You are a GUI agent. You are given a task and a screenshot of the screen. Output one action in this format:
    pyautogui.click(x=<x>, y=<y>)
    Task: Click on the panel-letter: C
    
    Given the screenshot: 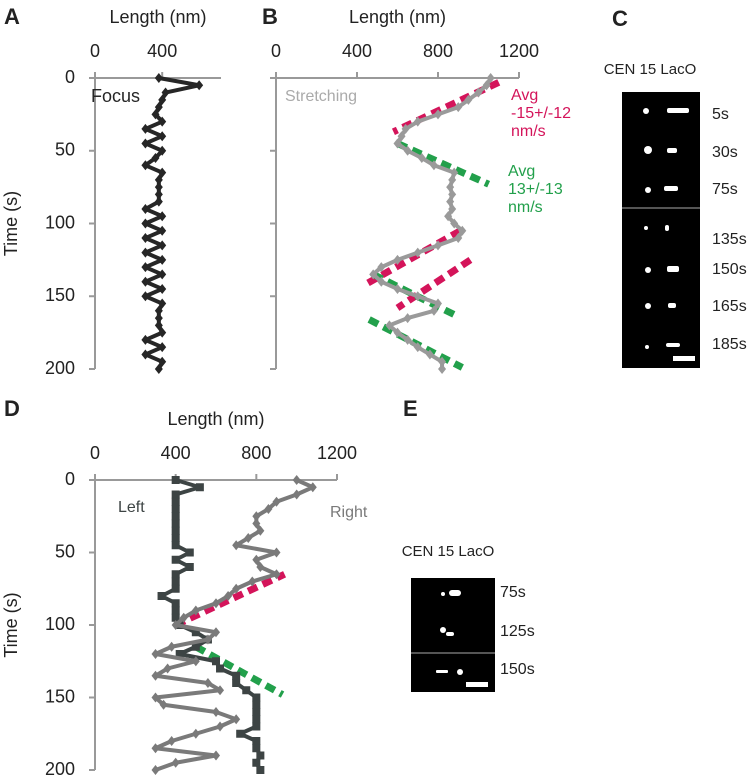 What is the action you would take?
    pyautogui.click(x=620, y=18)
    